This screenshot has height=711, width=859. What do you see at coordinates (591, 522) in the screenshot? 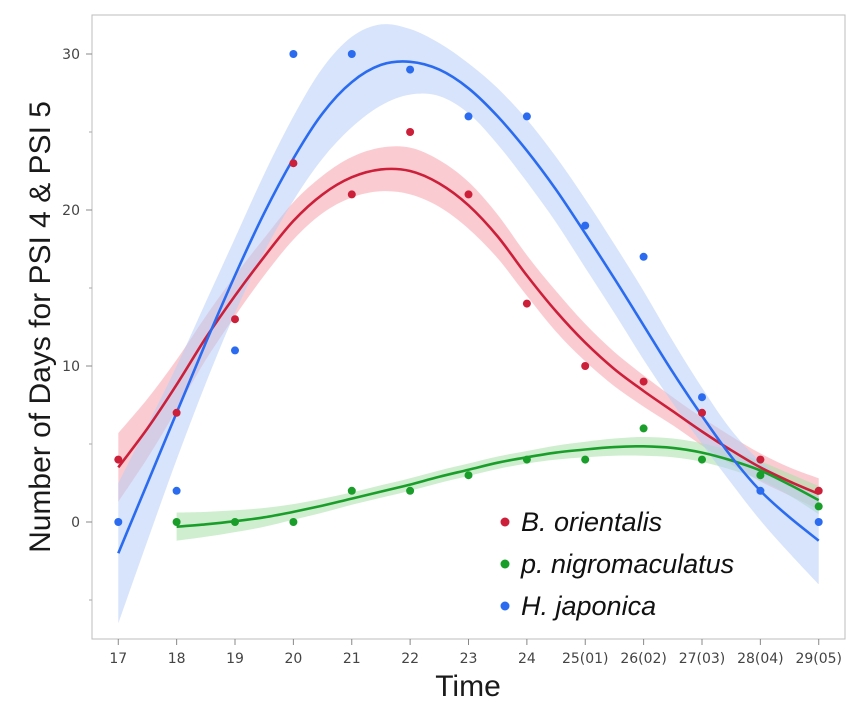
I see `legend-label: B. orientalis` at bounding box center [591, 522].